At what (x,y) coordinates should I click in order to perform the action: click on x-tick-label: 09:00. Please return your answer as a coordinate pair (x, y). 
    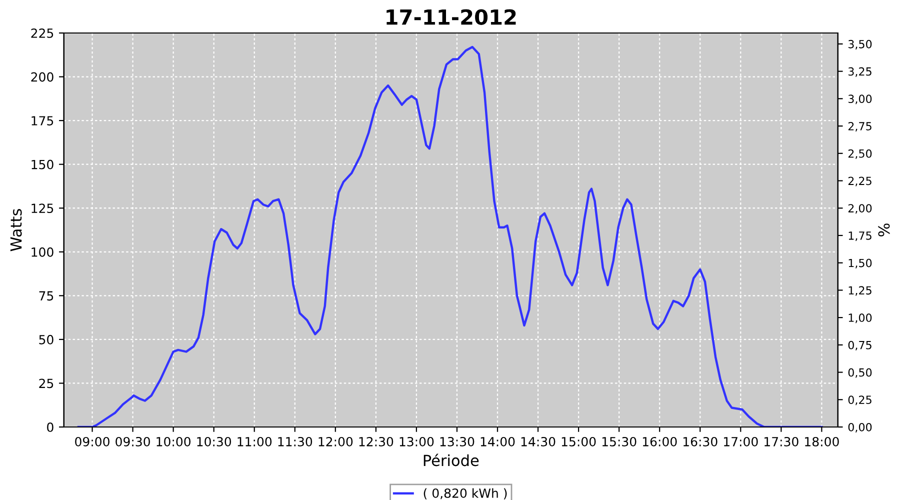
    Looking at the image, I should click on (92, 441).